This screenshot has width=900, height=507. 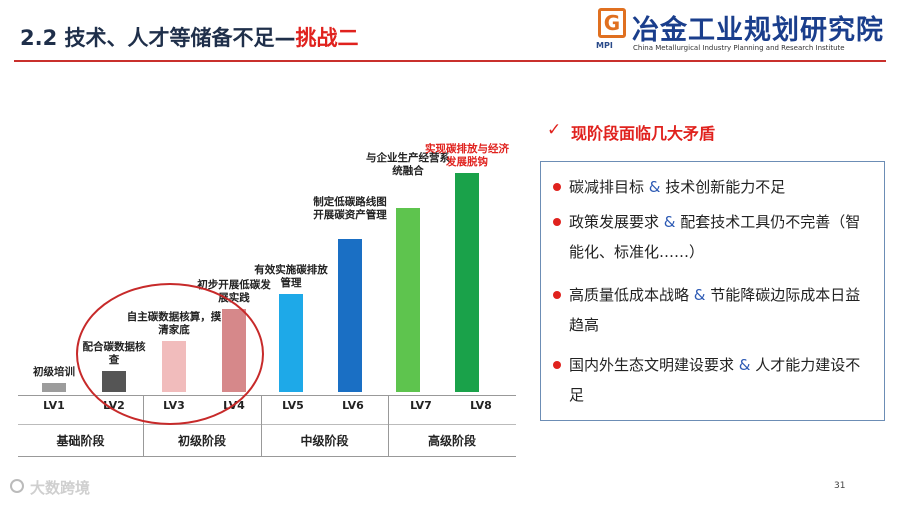 What do you see at coordinates (467, 155) in the screenshot?
I see `bar-label-lv8: 实现碳排放与经济发展脱钩` at bounding box center [467, 155].